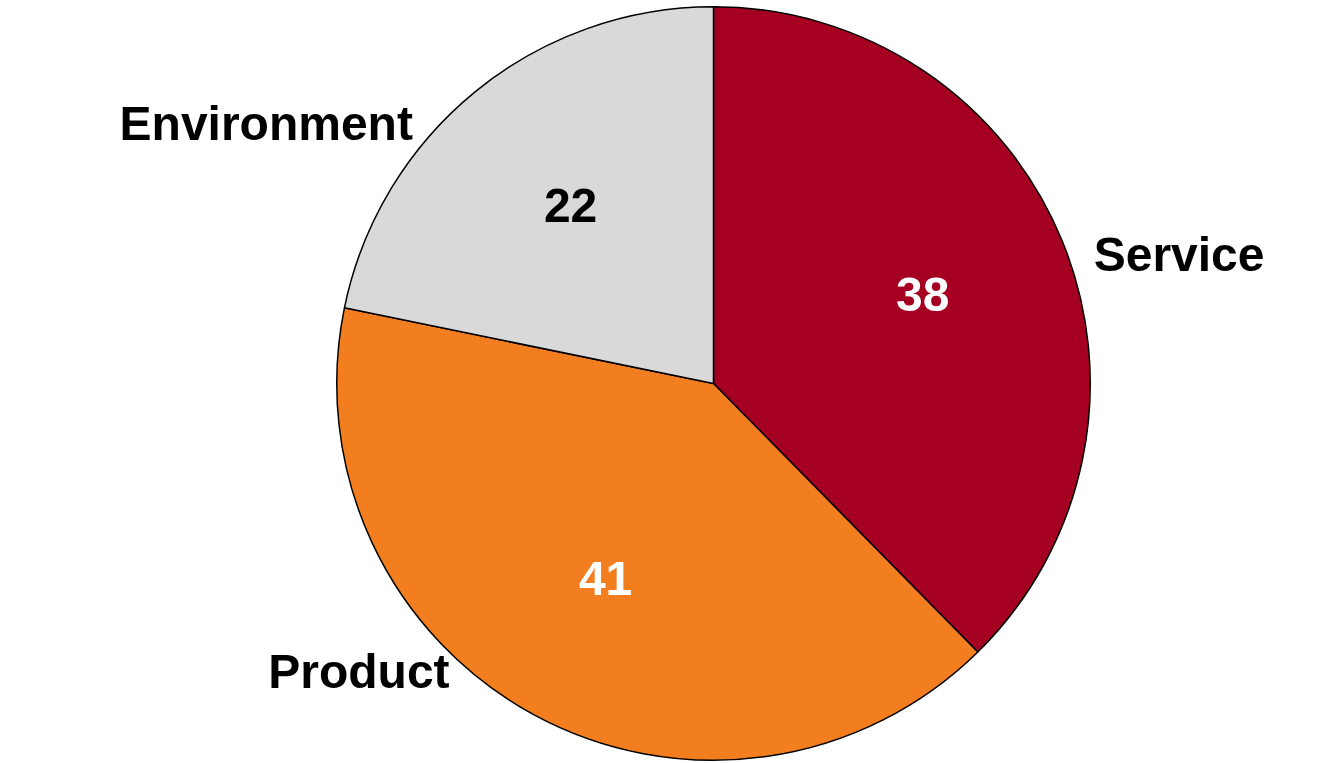 This screenshot has width=1332, height=763. Describe the element at coordinates (1179, 255) in the screenshot. I see `slice-label: Service` at that location.